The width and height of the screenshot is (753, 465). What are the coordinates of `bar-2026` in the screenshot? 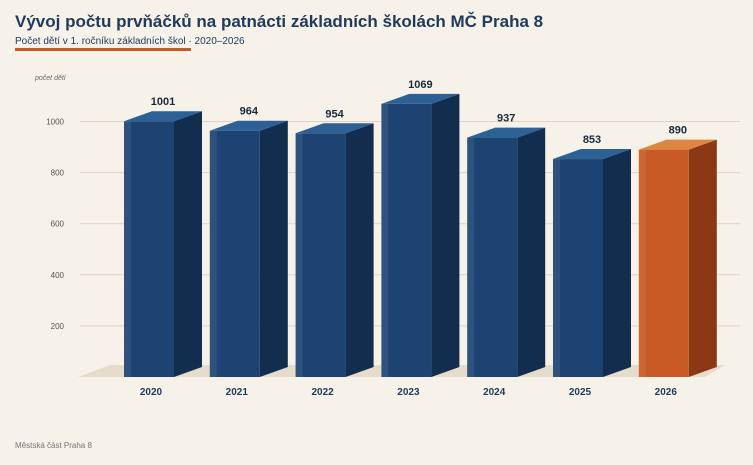 It's located at (677, 258).